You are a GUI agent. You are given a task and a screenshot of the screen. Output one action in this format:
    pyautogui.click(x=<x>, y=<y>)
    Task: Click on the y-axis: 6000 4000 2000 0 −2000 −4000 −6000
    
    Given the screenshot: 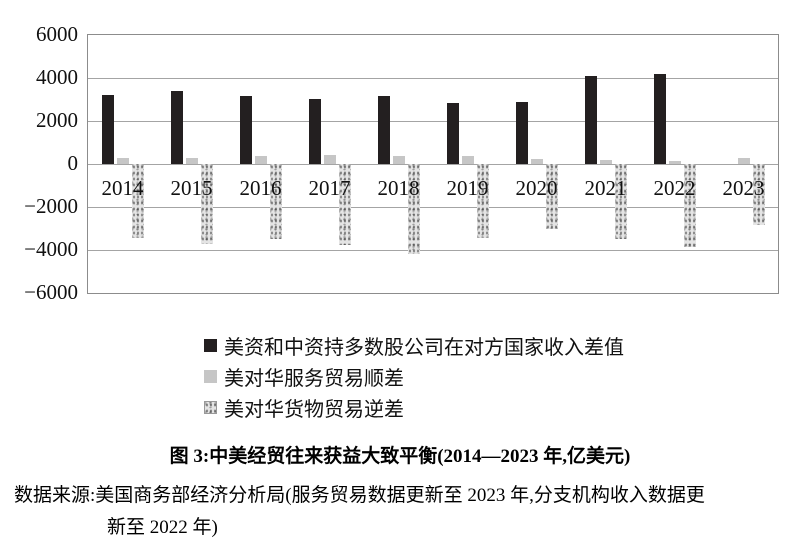 What is the action you would take?
    pyautogui.click(x=39, y=163)
    